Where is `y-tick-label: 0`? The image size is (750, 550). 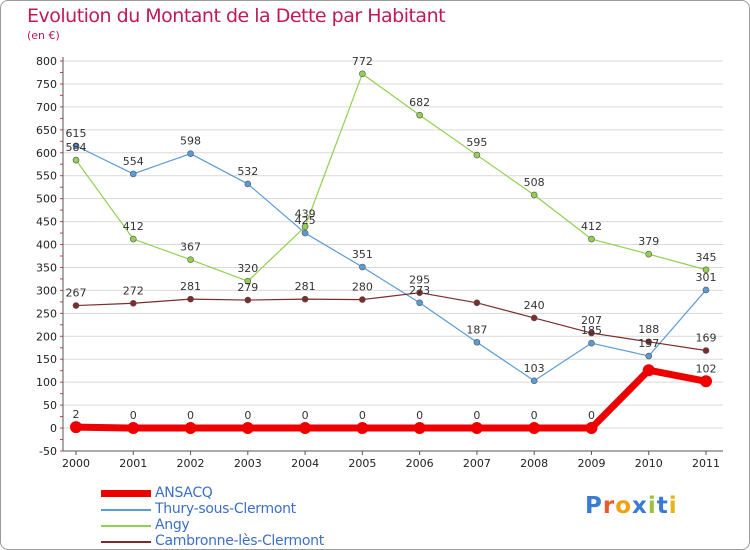 y-tick-label: 0 is located at coordinates (53, 428).